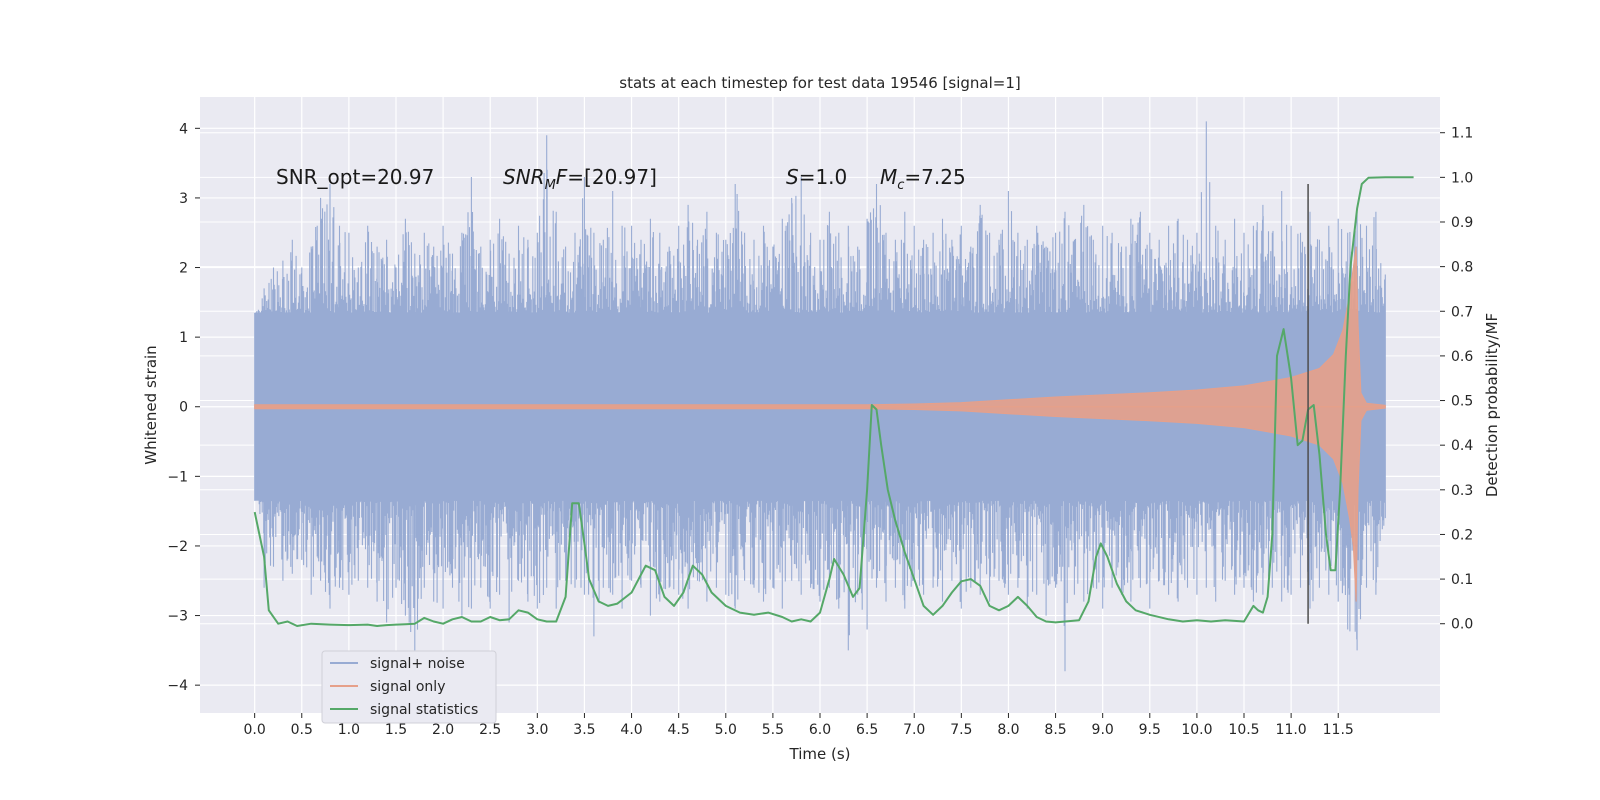  I want to click on y2-axis-label: Detection probability/MF, so click(1492, 405).